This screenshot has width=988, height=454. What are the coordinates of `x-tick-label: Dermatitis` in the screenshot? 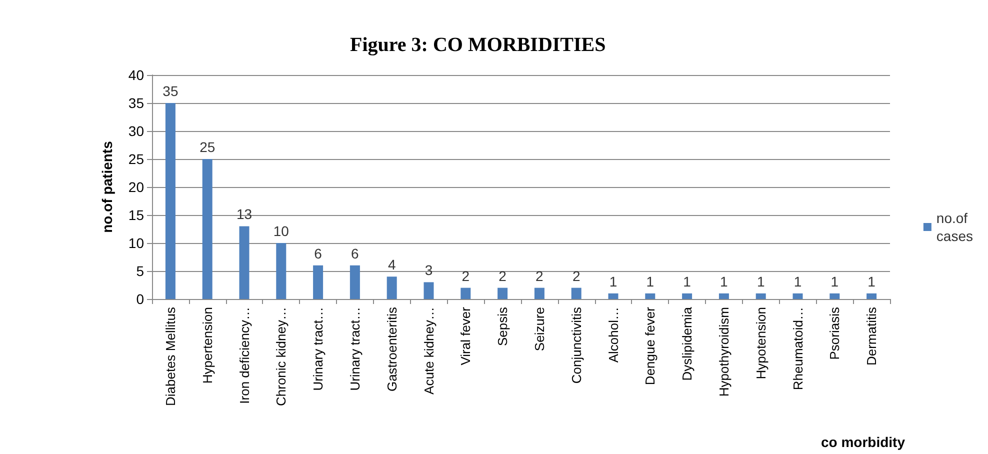 It's located at (872, 336).